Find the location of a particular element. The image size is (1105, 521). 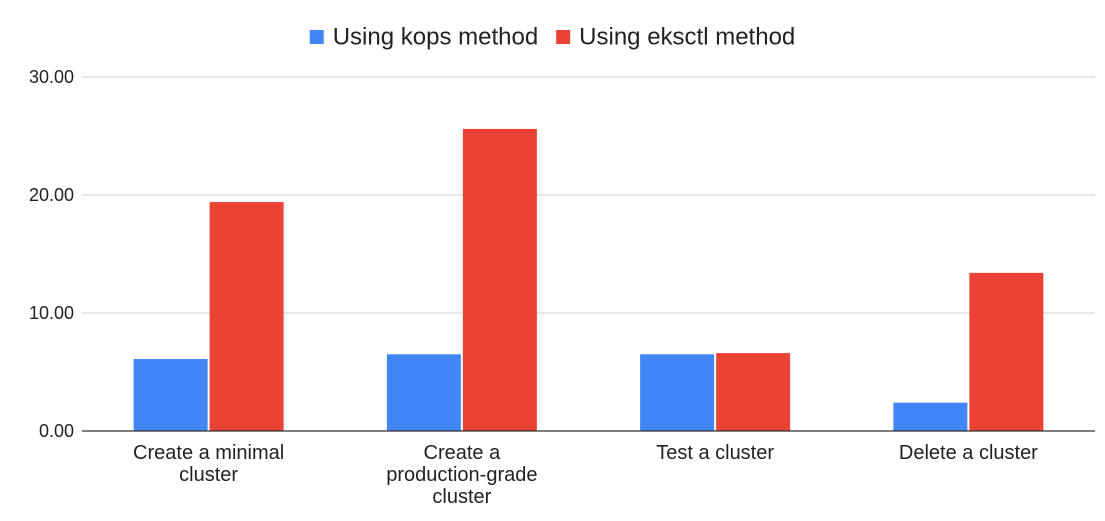

x-category-label: Delete a cluster is located at coordinates (968, 453).